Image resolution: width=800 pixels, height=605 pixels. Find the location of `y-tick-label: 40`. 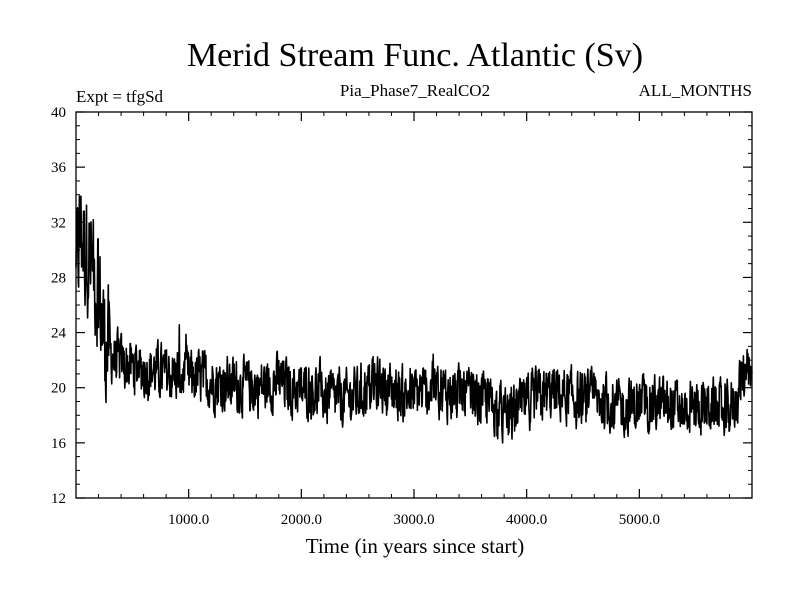

y-tick-label: 40 is located at coordinates (58, 113).